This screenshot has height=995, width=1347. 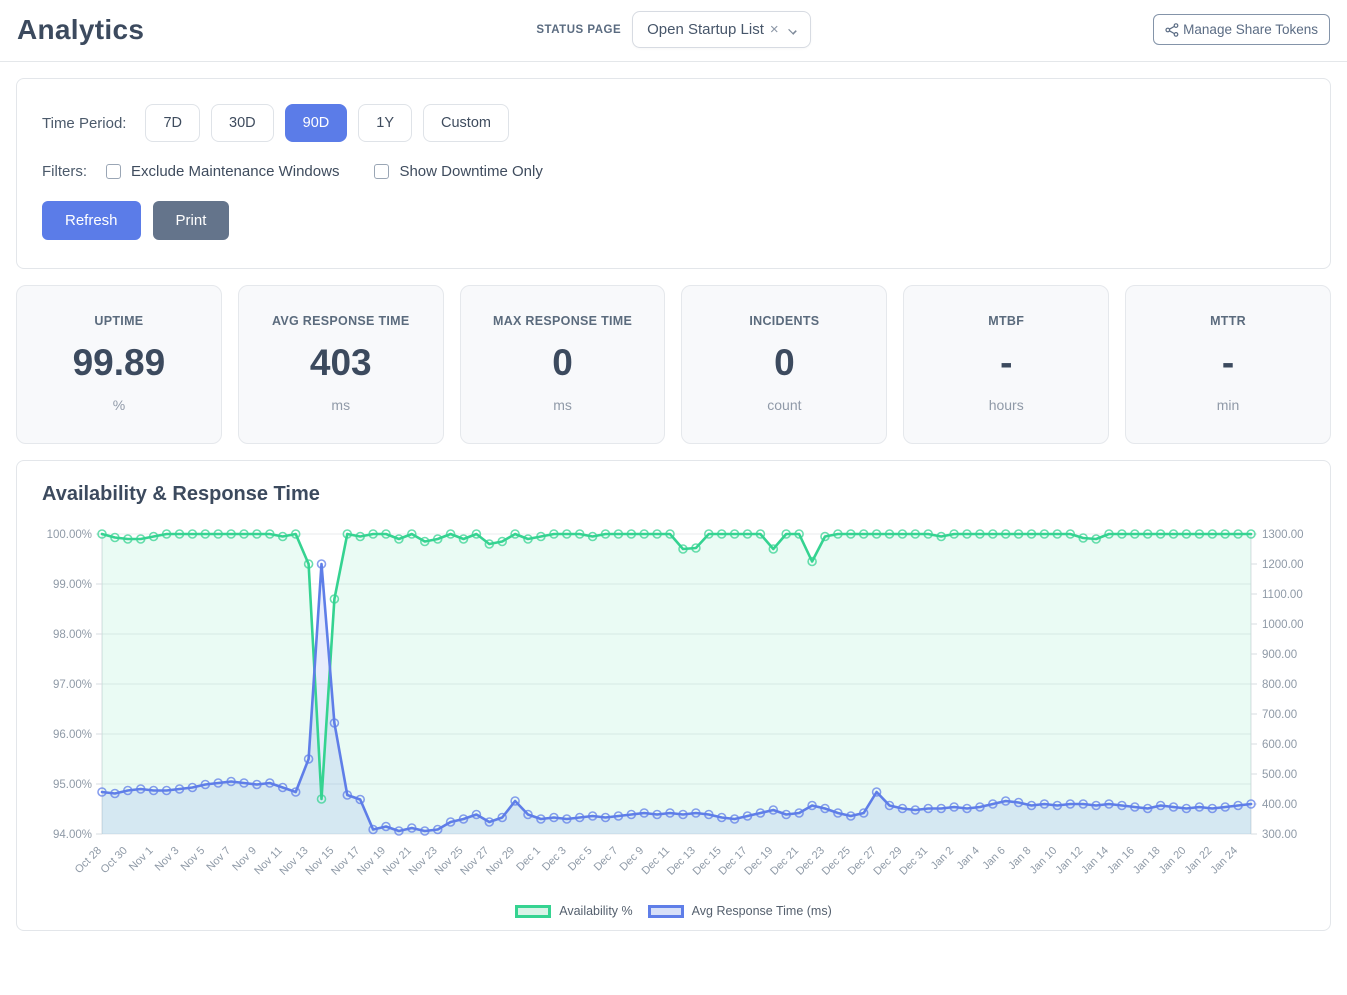 I want to click on svg-text: Jan 14, so click(x=1095, y=861).